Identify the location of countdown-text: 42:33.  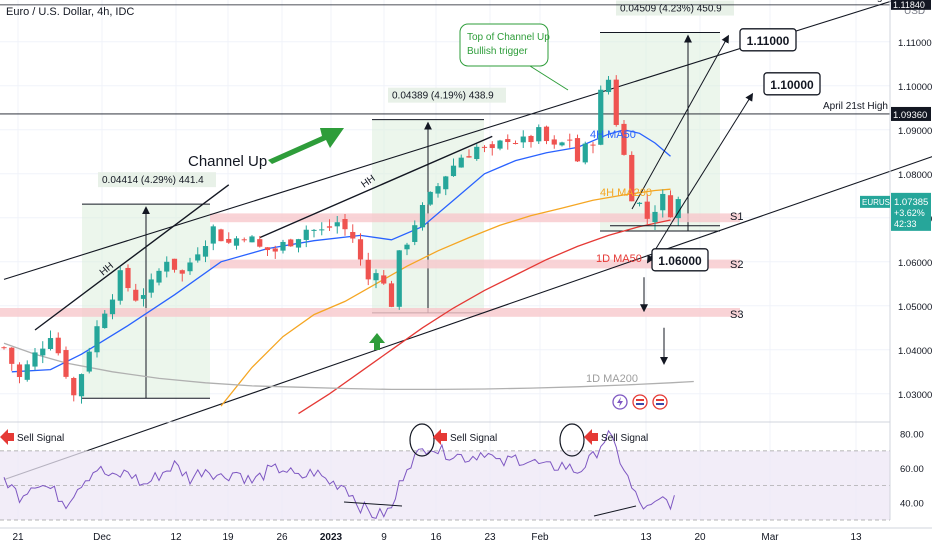
(905, 224).